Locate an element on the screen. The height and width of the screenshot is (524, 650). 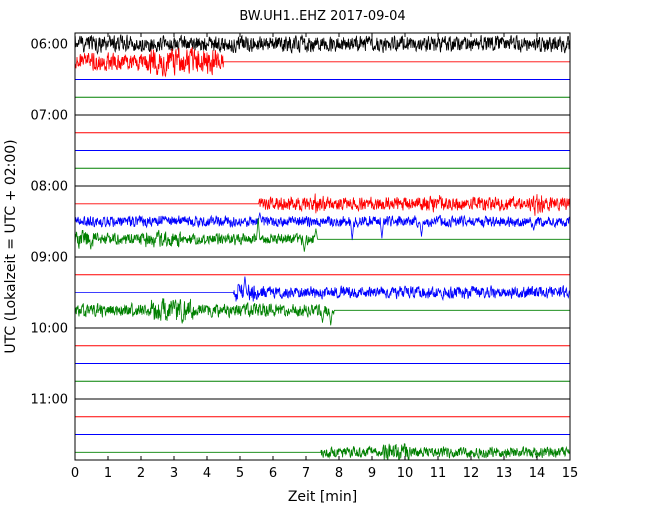
x-tick-label: 9 is located at coordinates (372, 473).